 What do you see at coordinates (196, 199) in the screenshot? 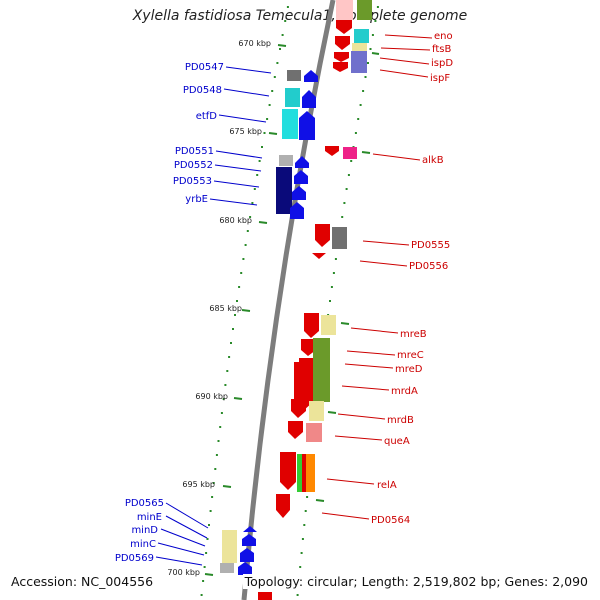
I see `gene-label-yrbE: yrbE` at bounding box center [196, 199].